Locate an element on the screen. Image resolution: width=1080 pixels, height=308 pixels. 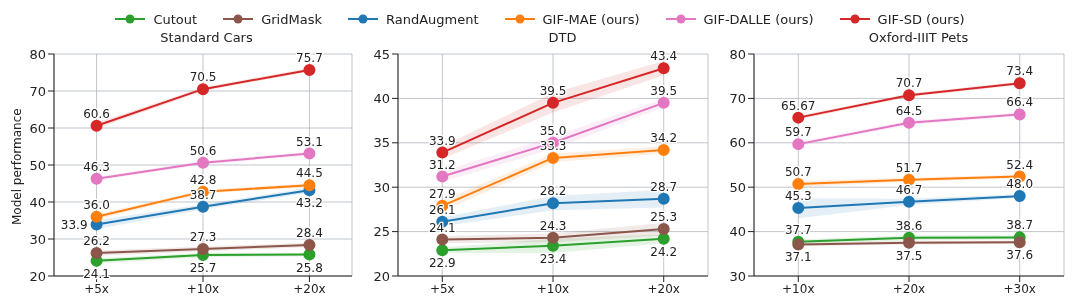
data-label: 70.7 is located at coordinates (909, 83).